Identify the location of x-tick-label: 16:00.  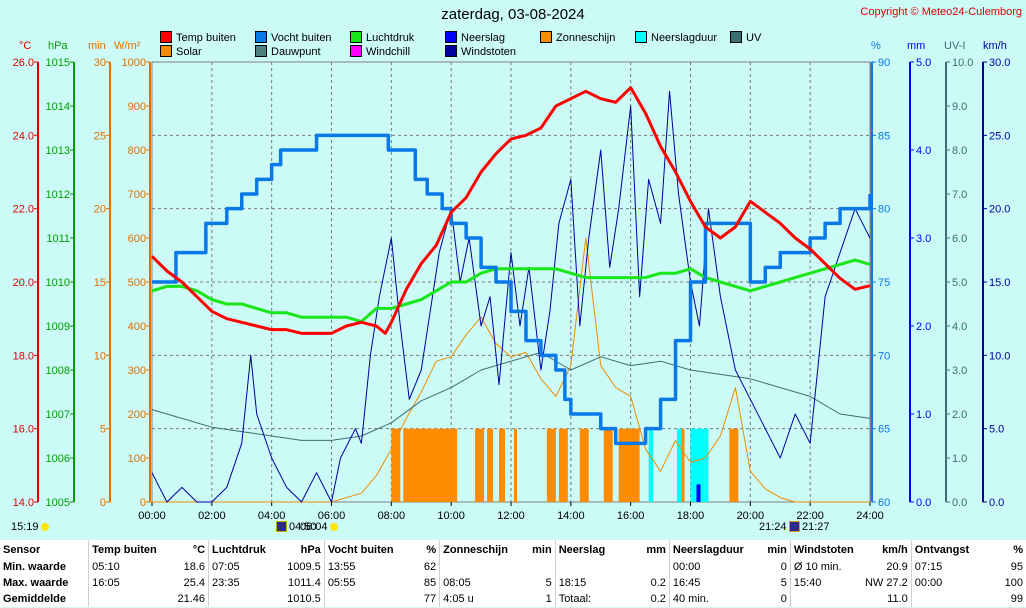
(631, 516).